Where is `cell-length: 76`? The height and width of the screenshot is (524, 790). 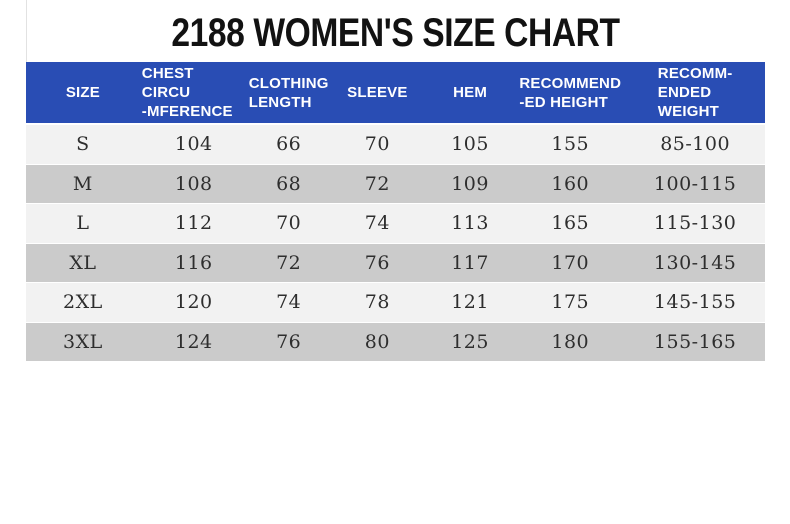
cell-length: 76 is located at coordinates (289, 341).